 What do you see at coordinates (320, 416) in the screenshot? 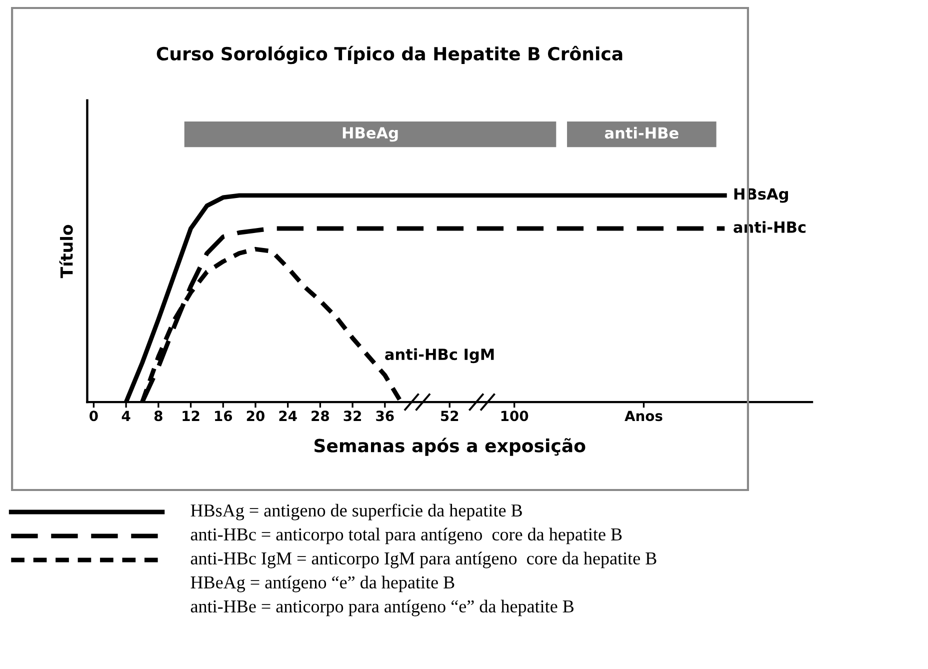
I see `x-tick-label: 28` at bounding box center [320, 416].